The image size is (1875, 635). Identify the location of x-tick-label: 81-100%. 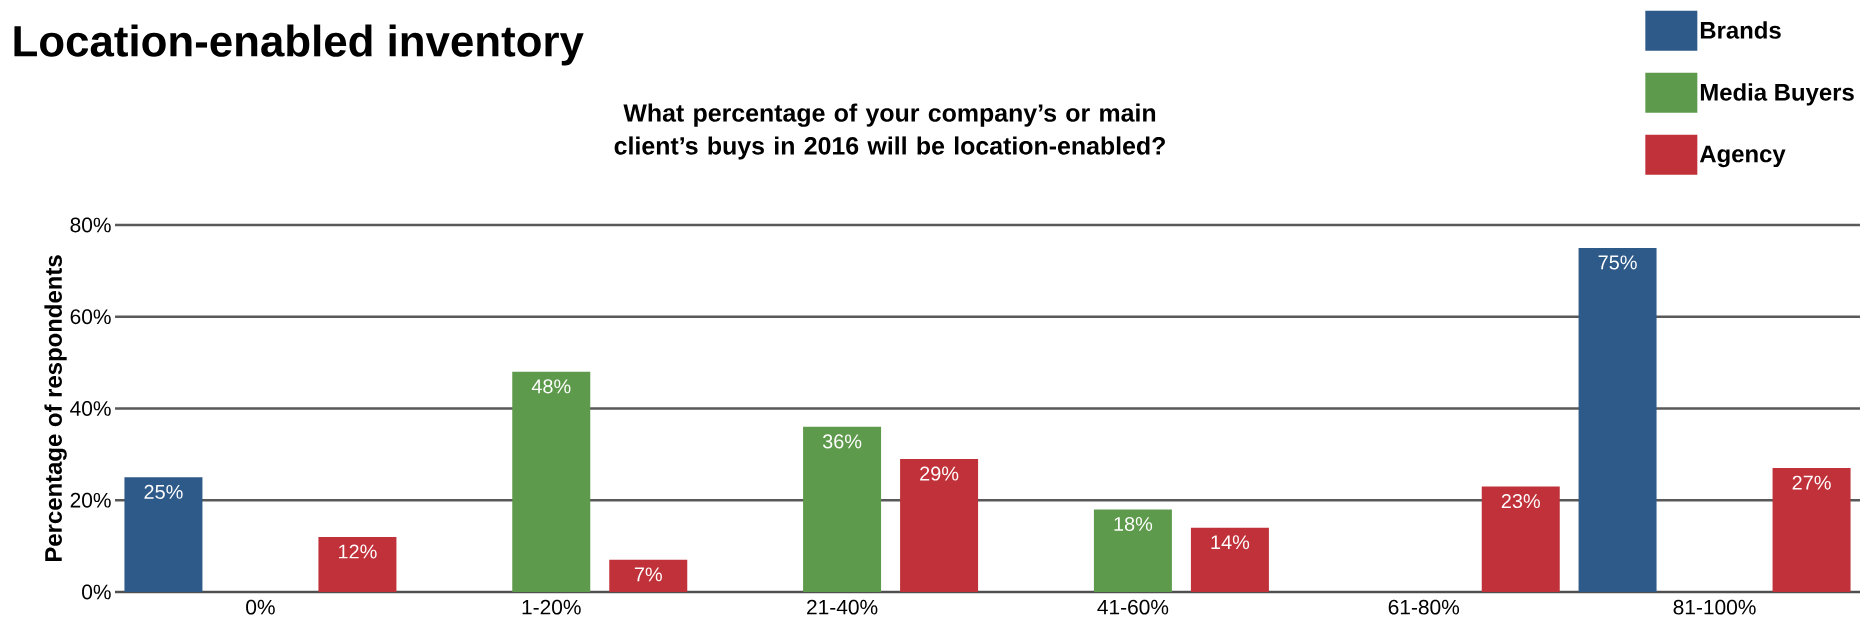
(1714, 607).